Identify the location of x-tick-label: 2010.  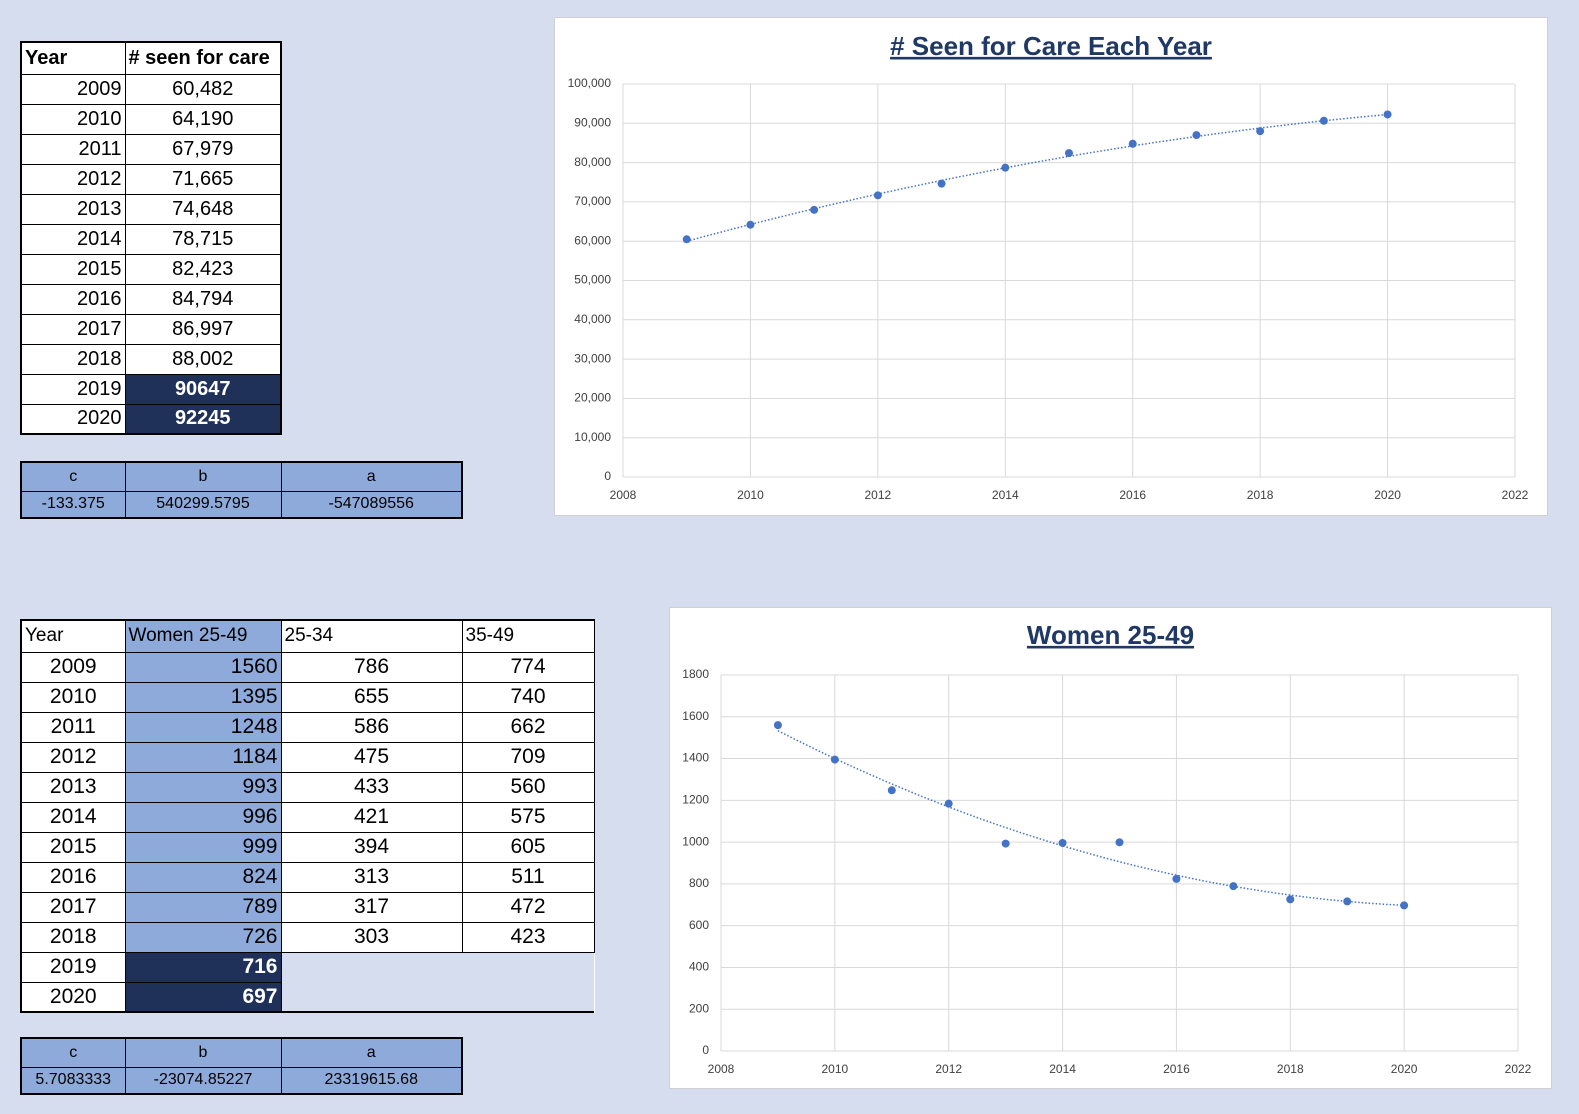
(750, 495).